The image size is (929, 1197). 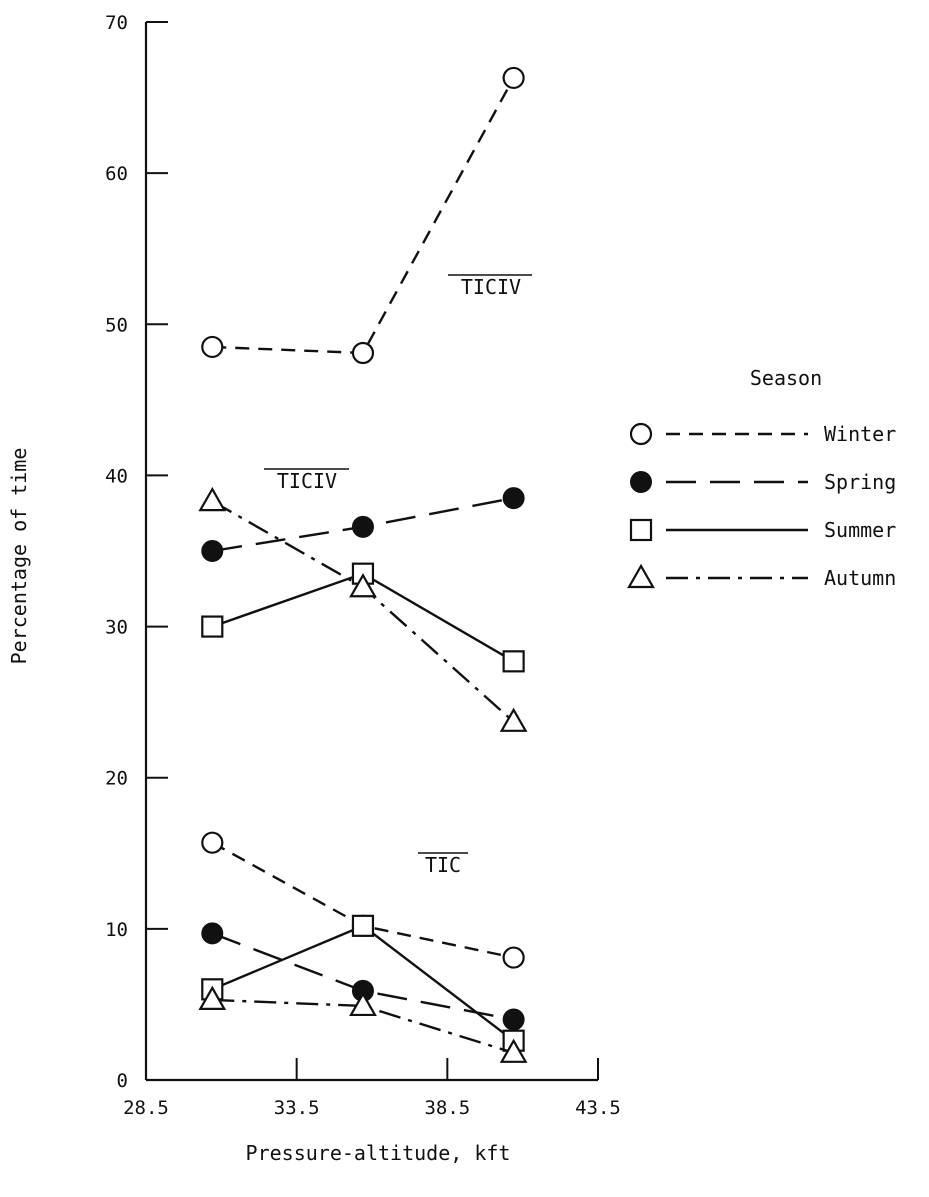 What do you see at coordinates (116, 628) in the screenshot?
I see `y-tick-label: 30` at bounding box center [116, 628].